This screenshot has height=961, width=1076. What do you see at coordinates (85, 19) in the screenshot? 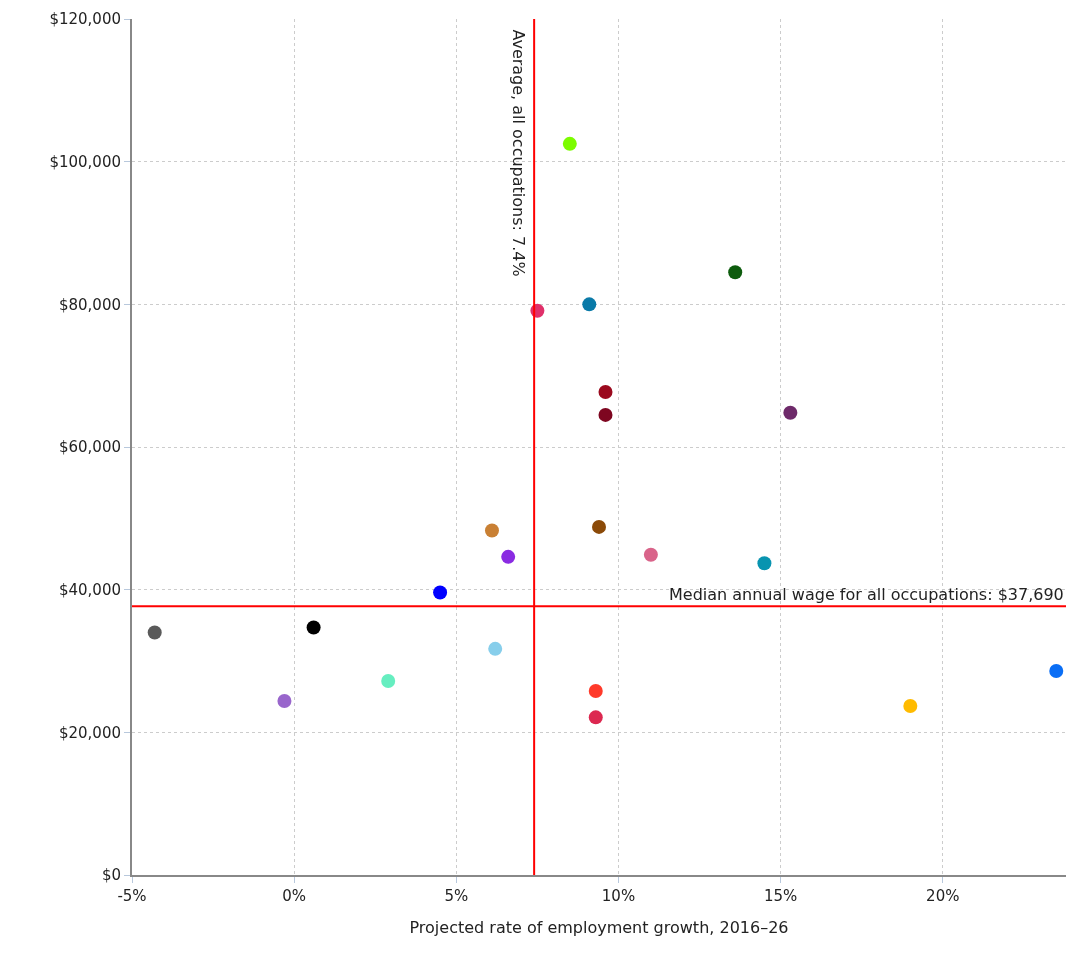
I see `y-tick-label: $120,000` at bounding box center [85, 19].